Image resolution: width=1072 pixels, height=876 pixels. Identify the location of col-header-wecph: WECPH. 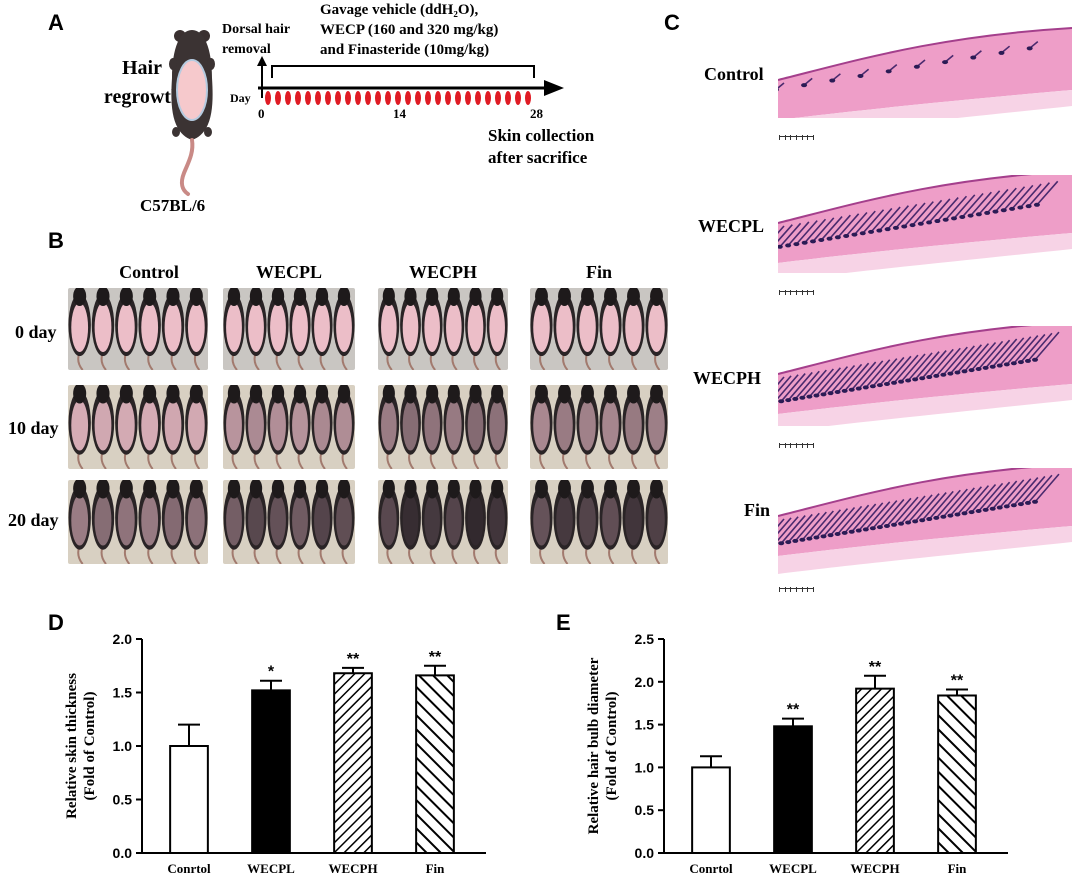
(442, 272).